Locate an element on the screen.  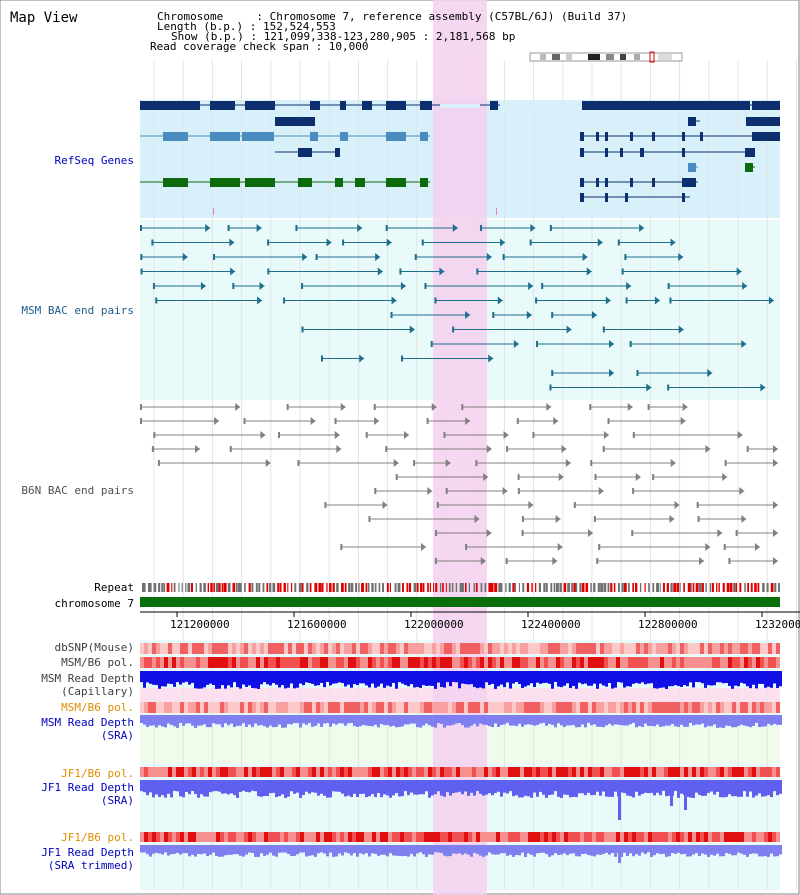
track-label-b6n-bac: B6N BAC end pairs is located at coordinates (77, 490).